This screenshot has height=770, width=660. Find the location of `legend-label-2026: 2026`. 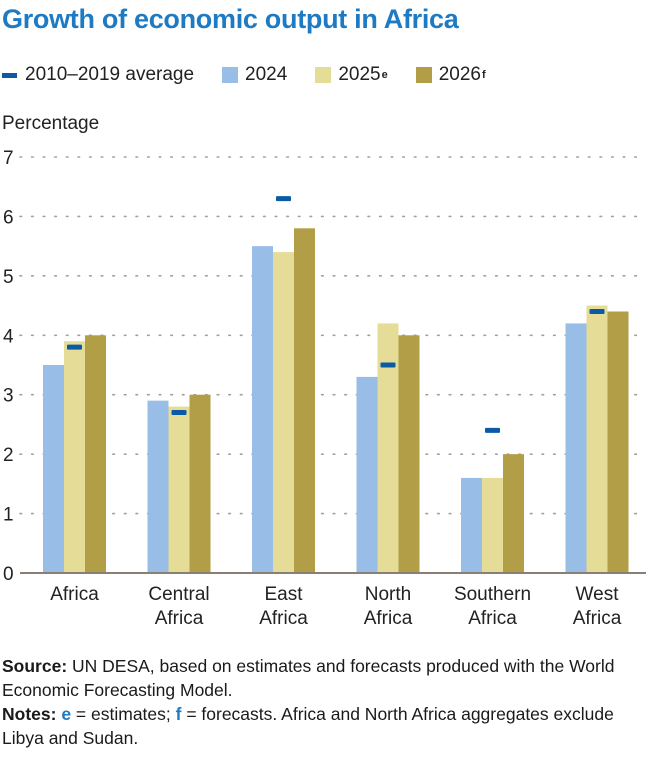

legend-label-2026: 2026 is located at coordinates (460, 74).